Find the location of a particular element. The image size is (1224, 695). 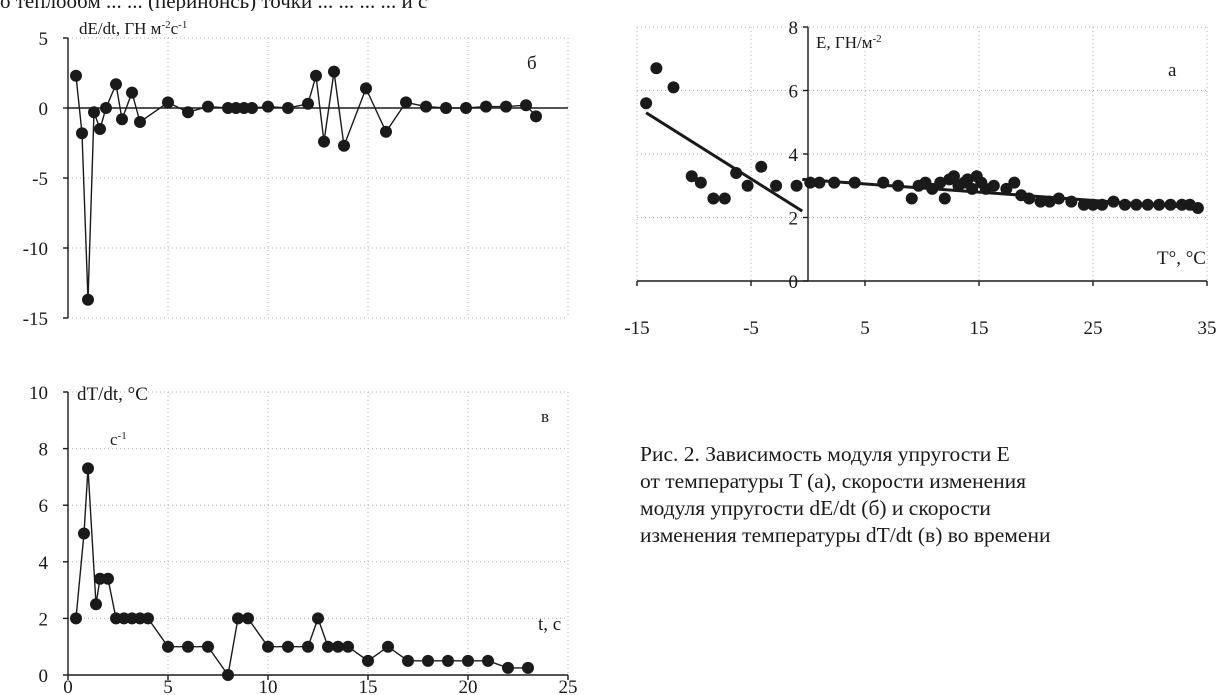

caption-line: Рис. 2. Зависимость модуля упругости E is located at coordinates (825, 454).